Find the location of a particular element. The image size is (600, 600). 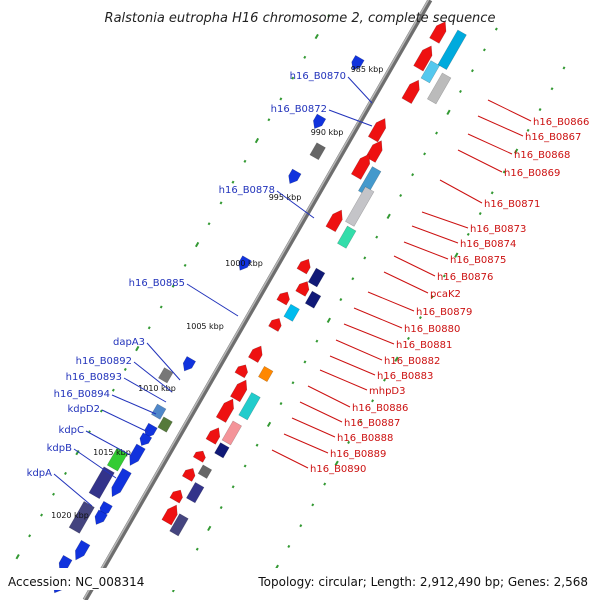

gene-label-left: h16_B0885 is located at coordinates (157, 283).